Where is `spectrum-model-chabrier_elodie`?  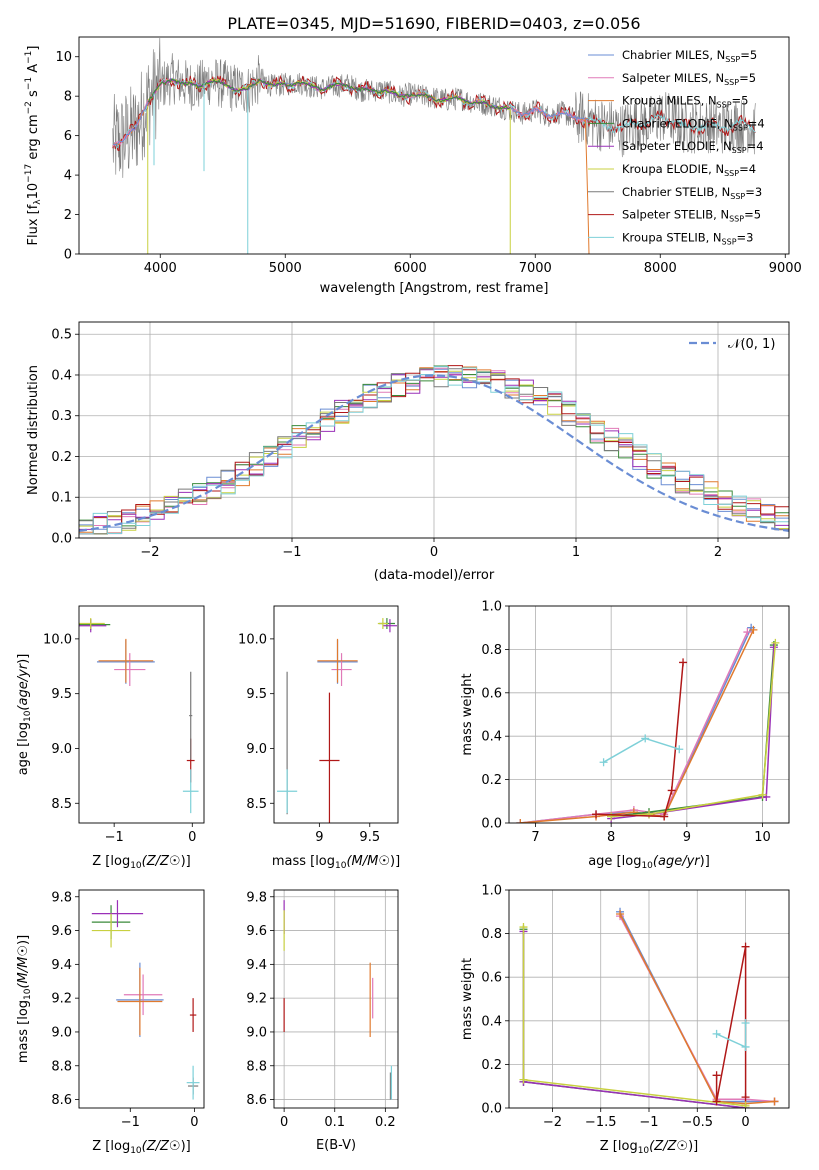
spectrum-model-chabrier_elodie is located at coordinates (329, 94).